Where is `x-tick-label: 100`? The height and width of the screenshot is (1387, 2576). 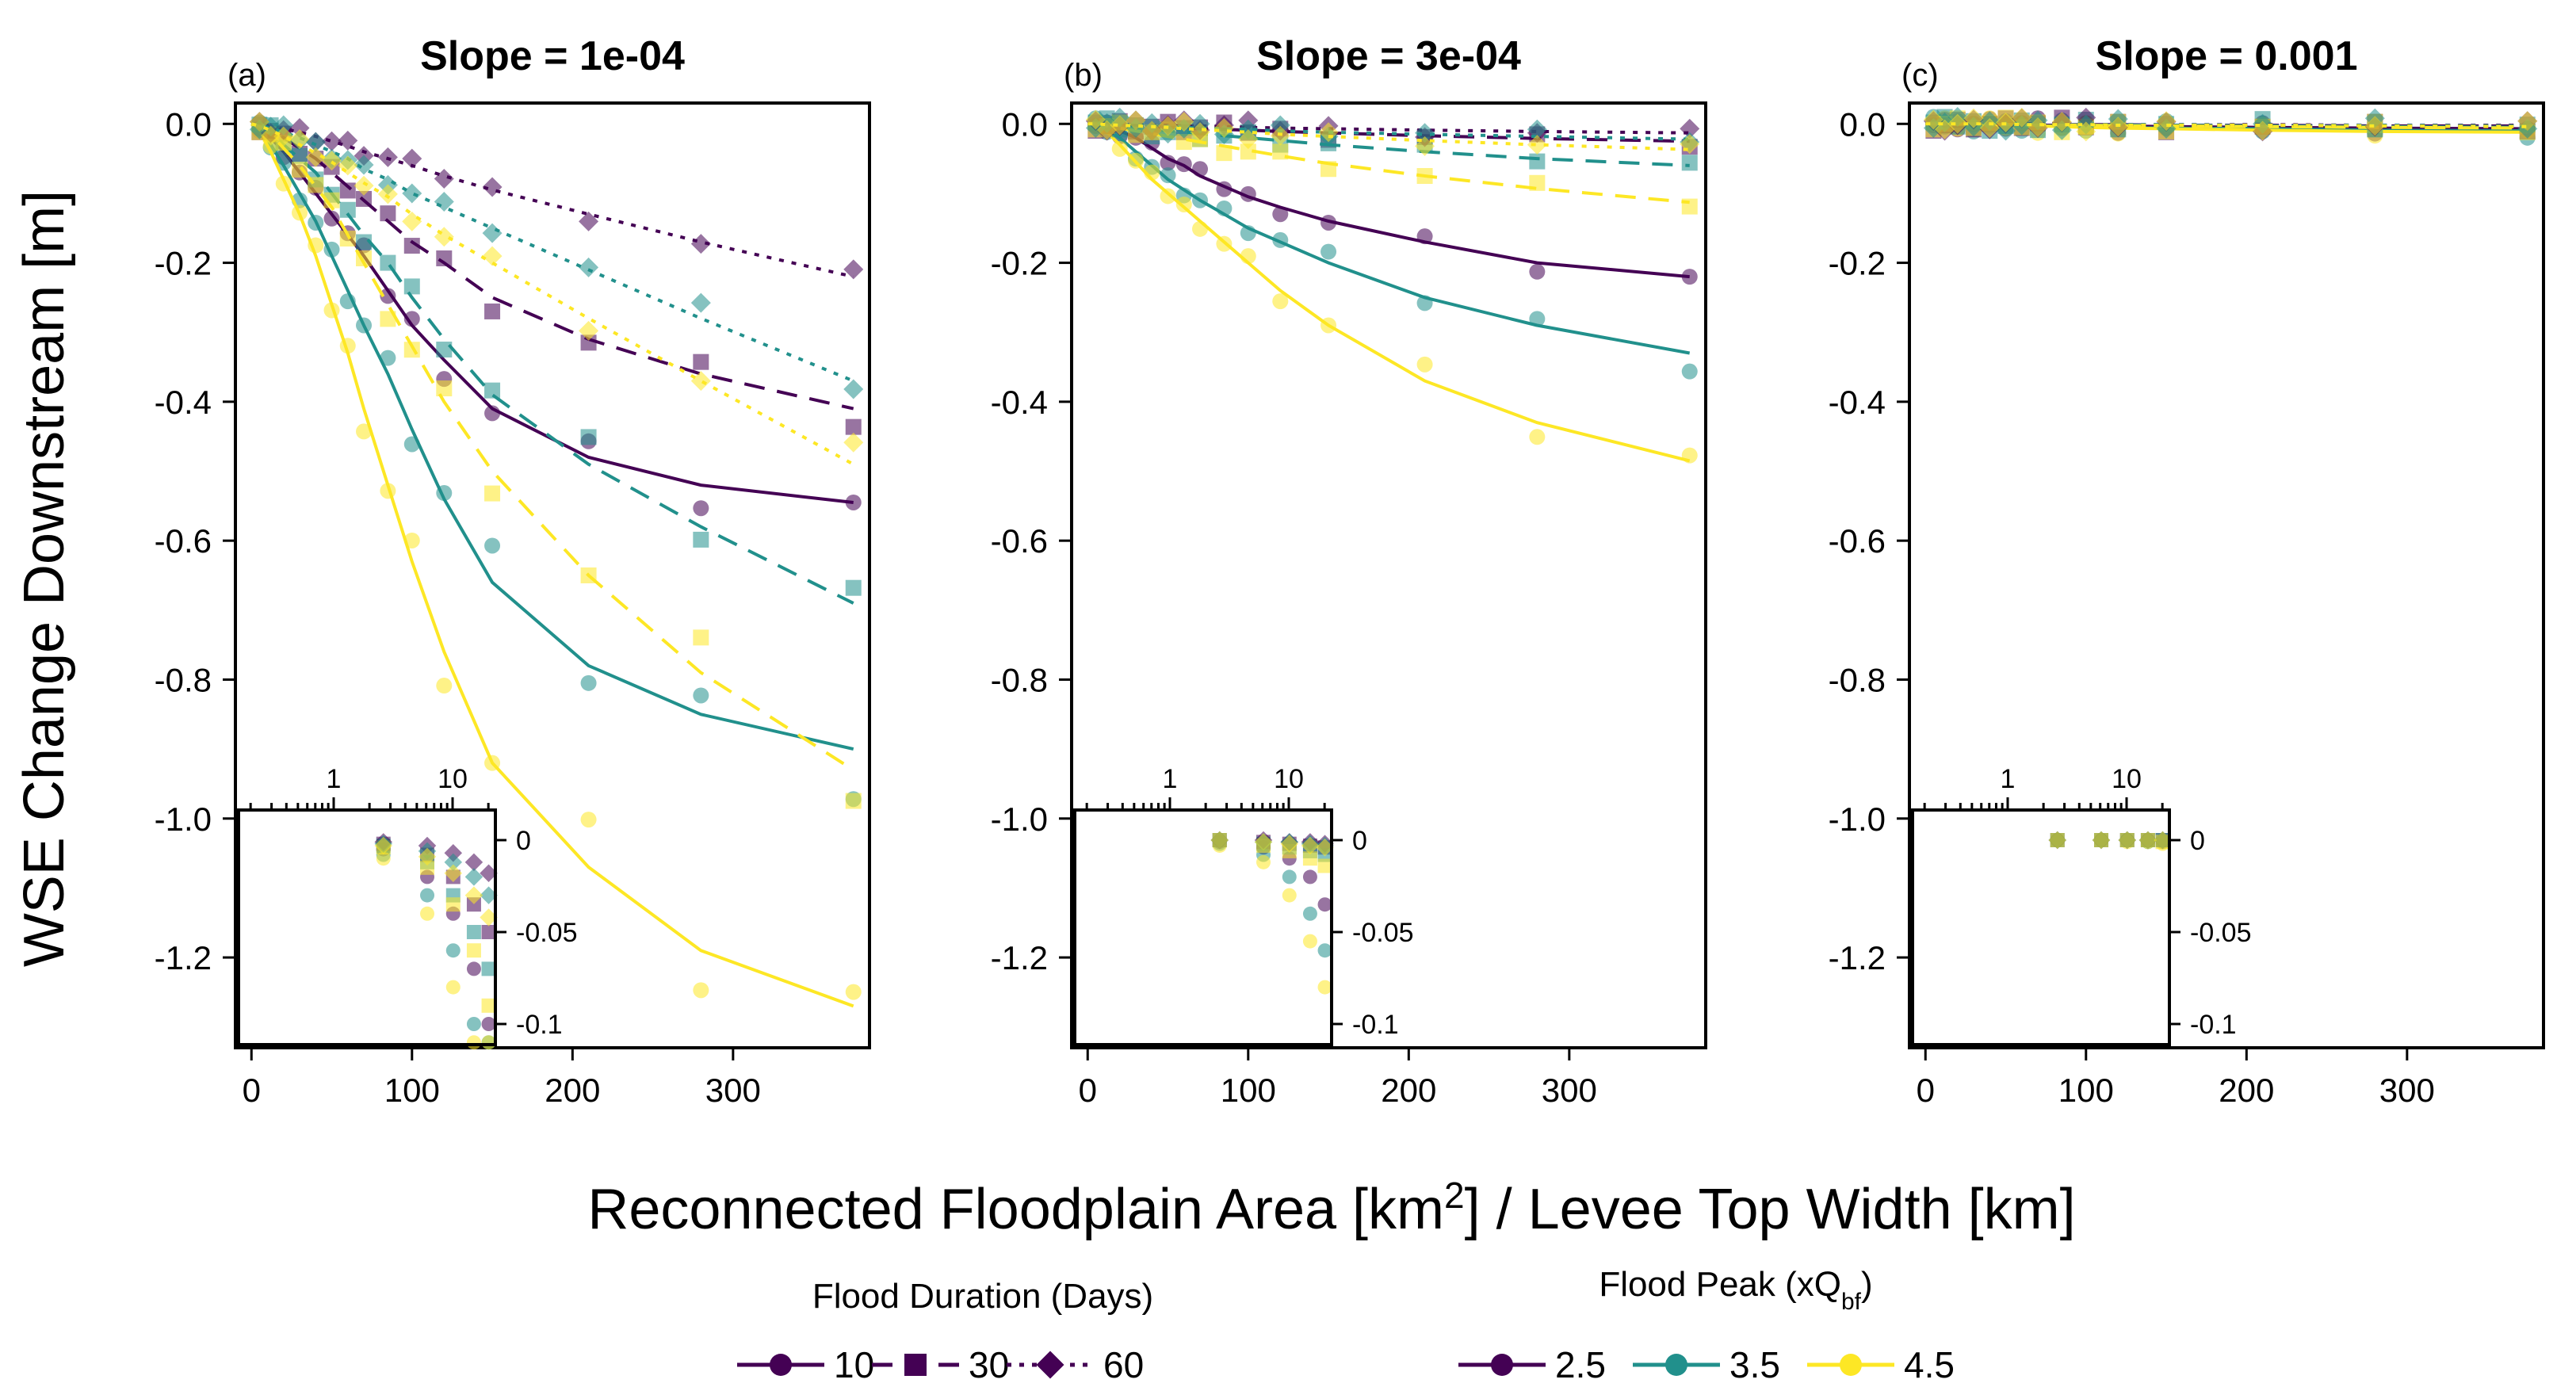
x-tick-label: 100 is located at coordinates (1248, 1090).